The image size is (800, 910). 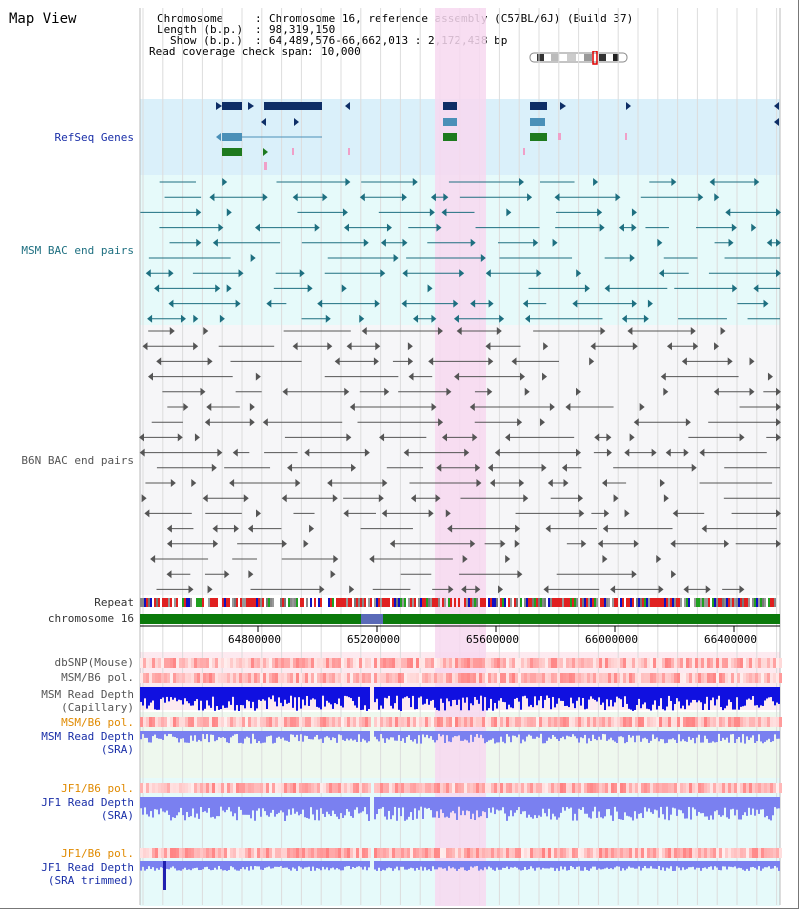 What do you see at coordinates (43, 19) in the screenshot?
I see `page-title: Map View` at bounding box center [43, 19].